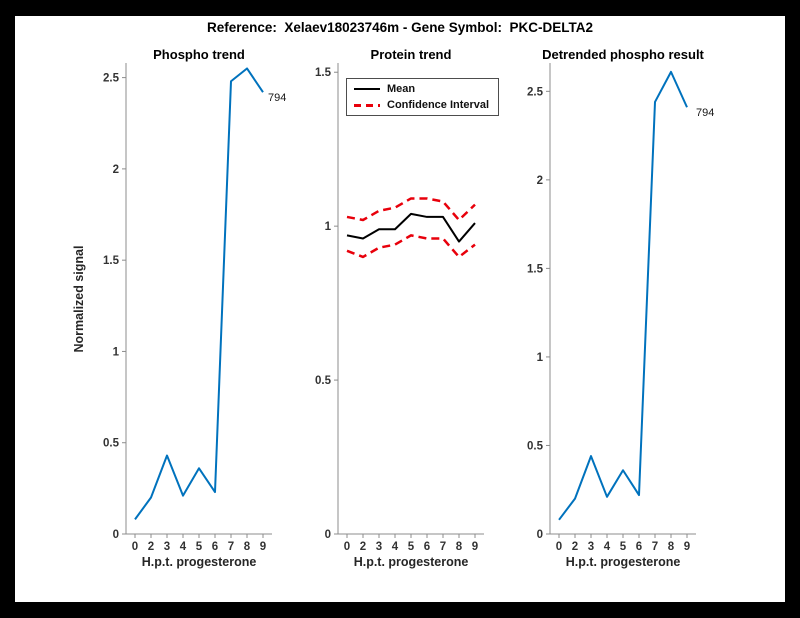  I want to click on plot1-x-axis-label: H.p.t. progesterone, so click(199, 562).